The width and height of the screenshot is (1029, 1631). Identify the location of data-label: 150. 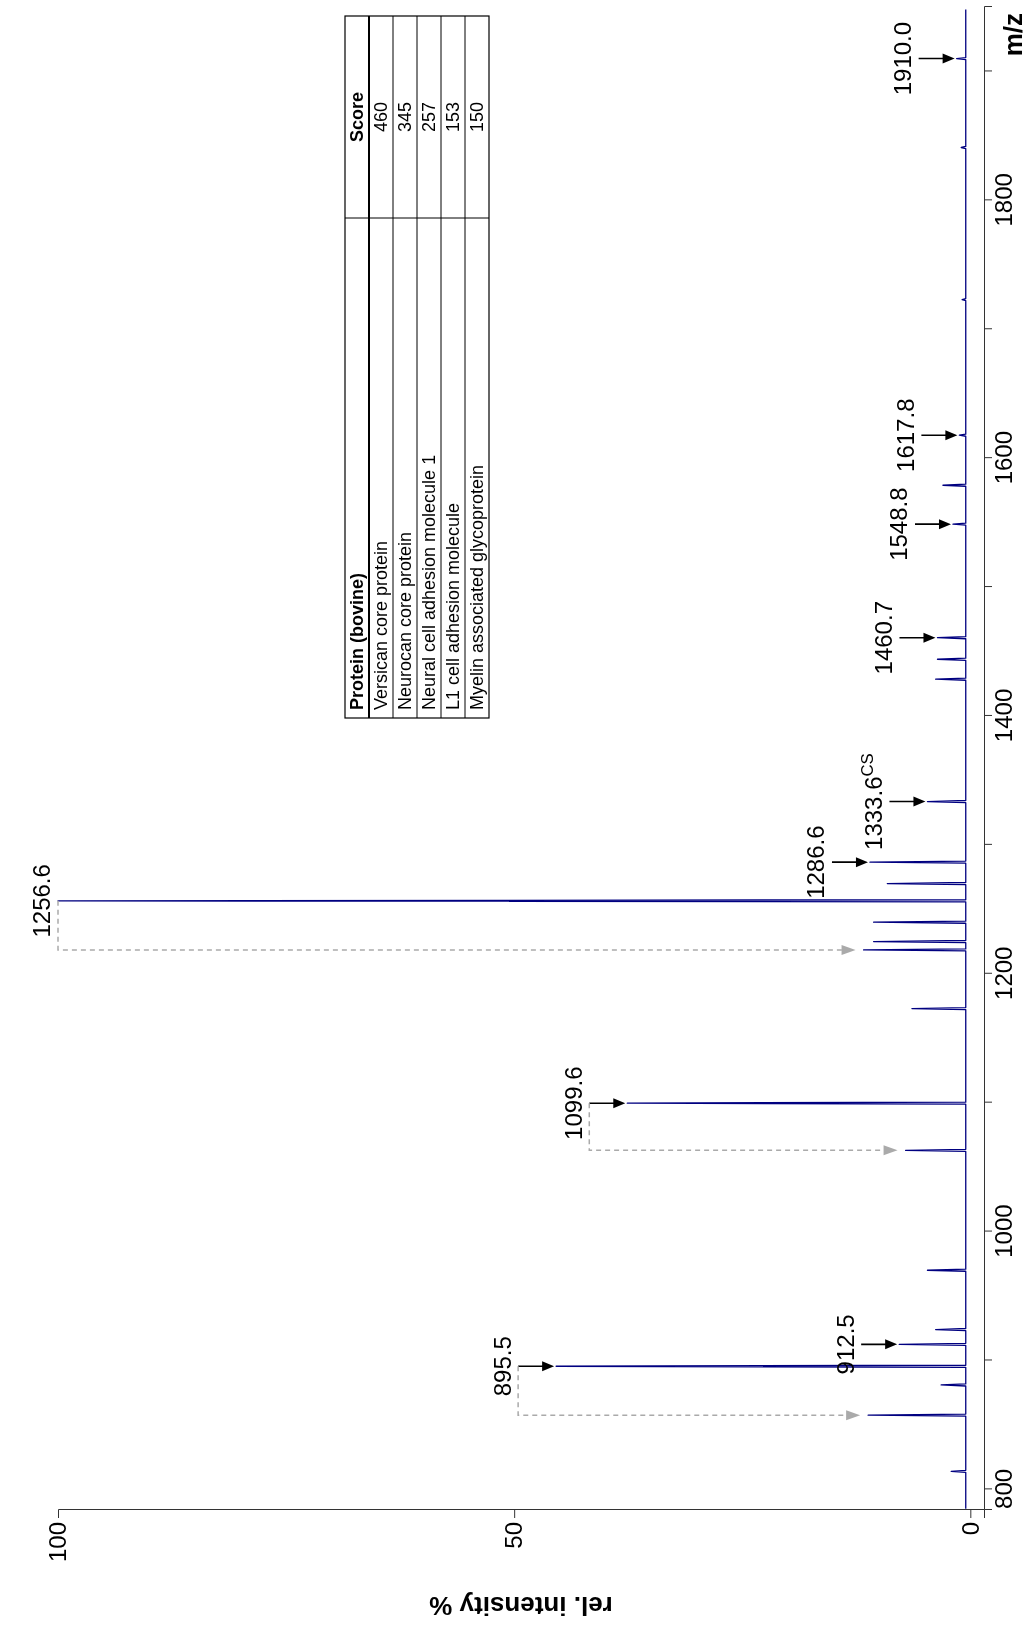
(477, 117).